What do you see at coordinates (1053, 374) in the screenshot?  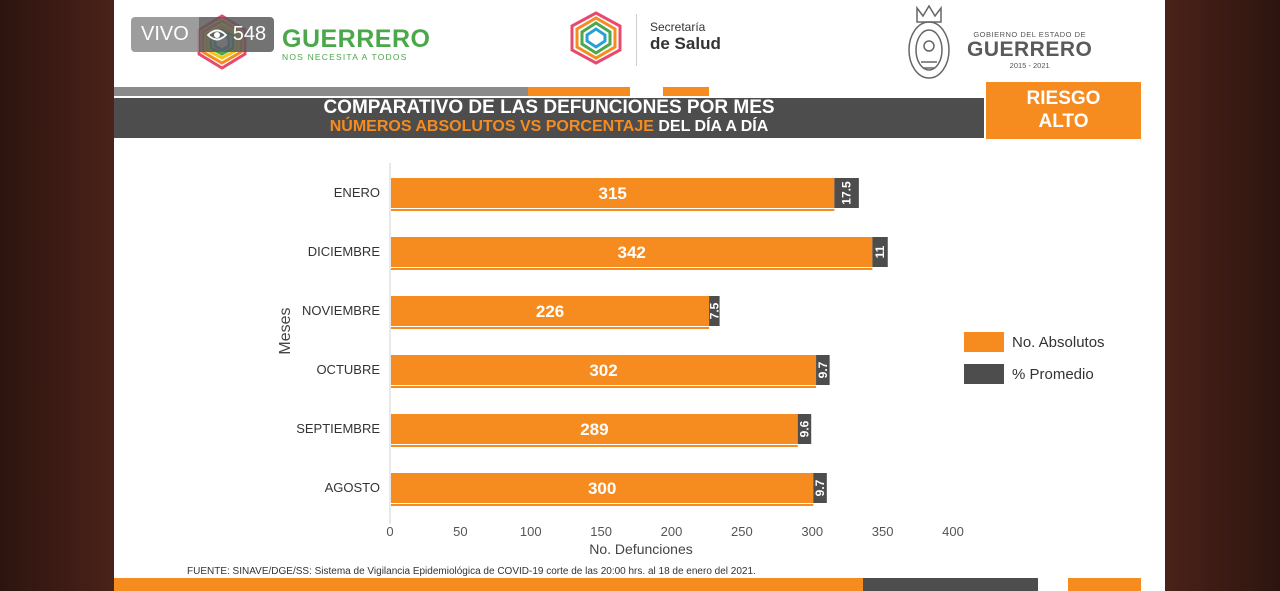 I see `legend-label: % Promedio` at bounding box center [1053, 374].